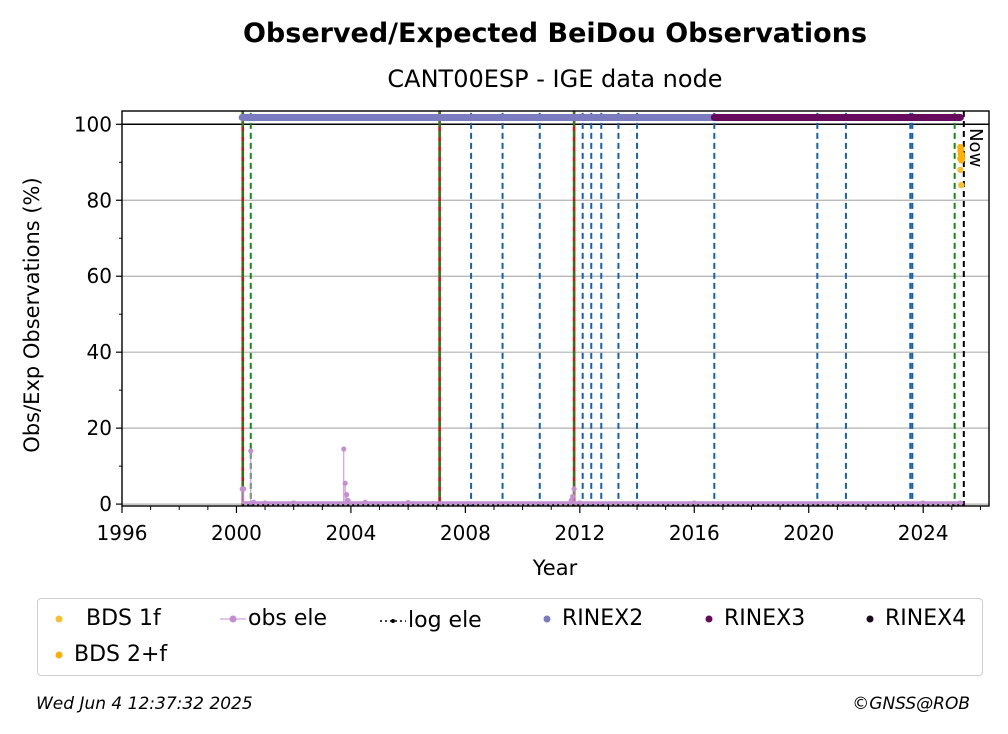  What do you see at coordinates (445, 620) in the screenshot?
I see `legend-label-log-ele: log ele` at bounding box center [445, 620].